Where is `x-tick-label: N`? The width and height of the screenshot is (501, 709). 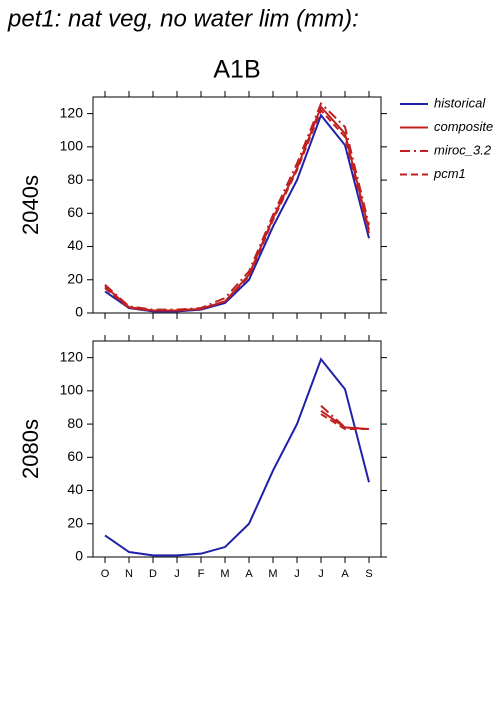
x-tick-label: N is located at coordinates (129, 574).